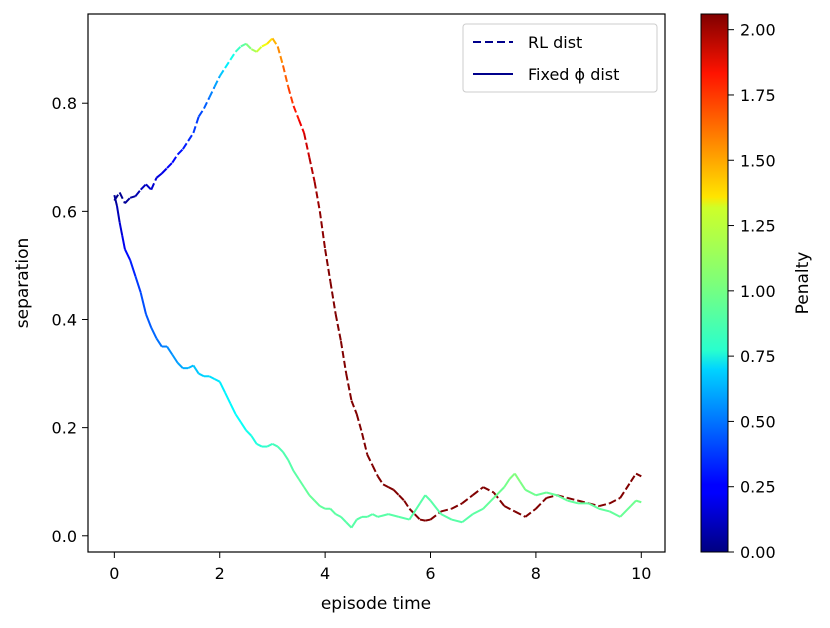  Describe the element at coordinates (23, 283) in the screenshot. I see `y-axis-label: separation` at that location.